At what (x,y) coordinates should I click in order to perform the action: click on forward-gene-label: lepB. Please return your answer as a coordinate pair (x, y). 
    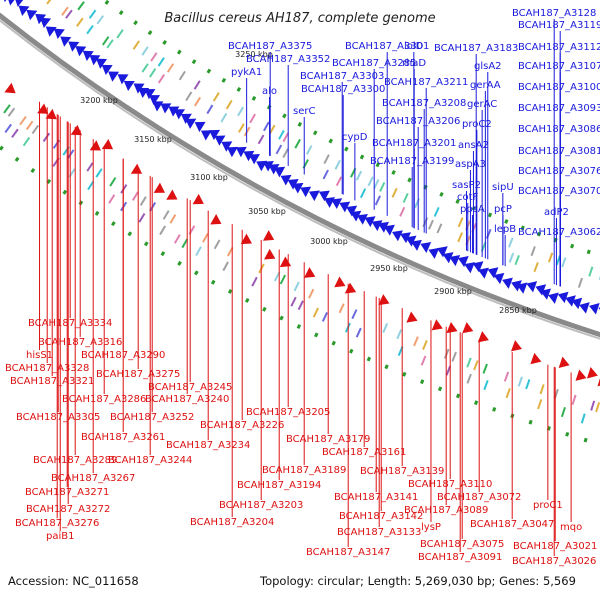
    Looking at the image, I should click on (505, 229).